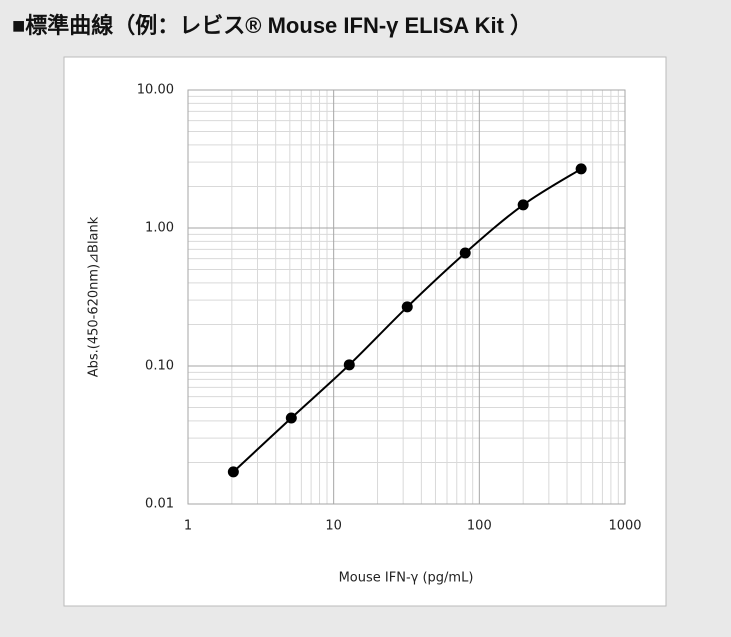 This screenshot has width=731, height=637. What do you see at coordinates (406, 578) in the screenshot?
I see `x-axis-label: Mouse IFN-γ (pg/mL)` at bounding box center [406, 578].